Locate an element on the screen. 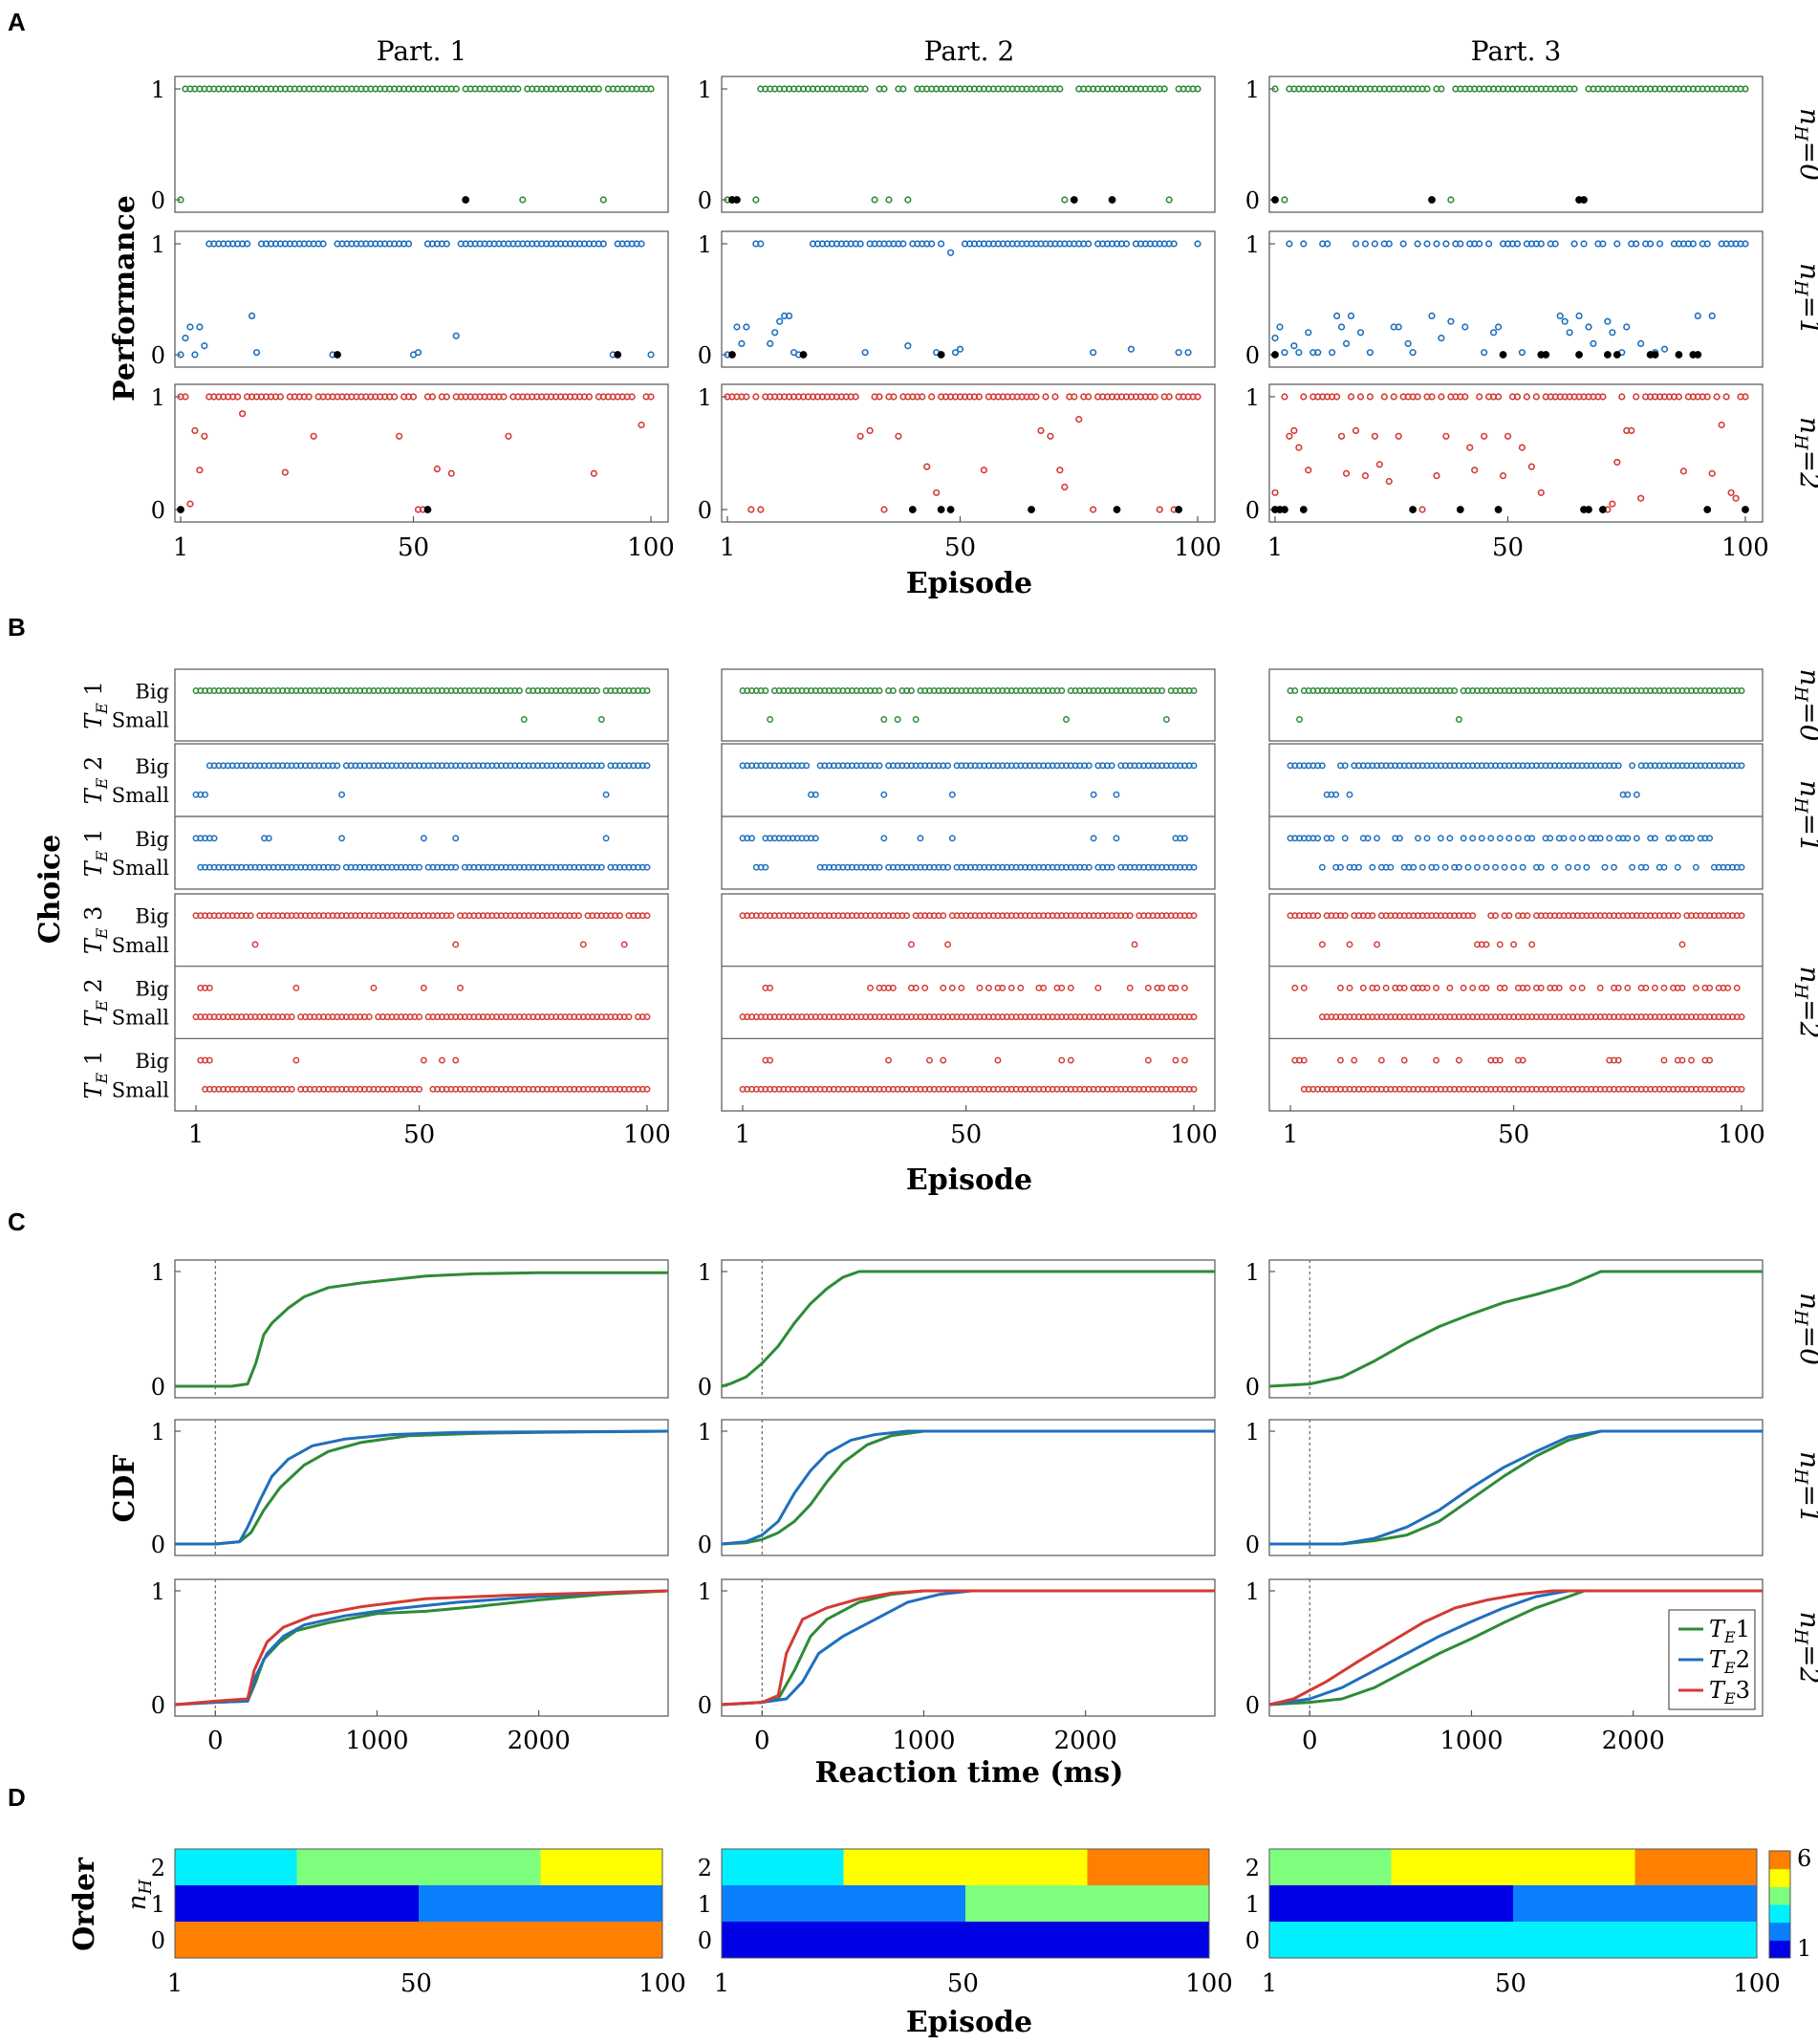 This screenshot has height=2044, width=1818. panel-b-xtick-label: 100 is located at coordinates (647, 1134).